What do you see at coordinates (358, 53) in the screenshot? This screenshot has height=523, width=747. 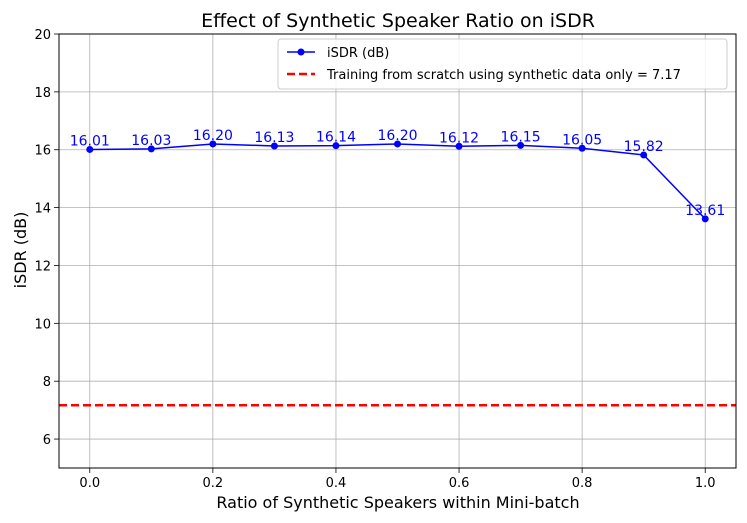 I see `legend-series-label: iSDR (dB)` at bounding box center [358, 53].